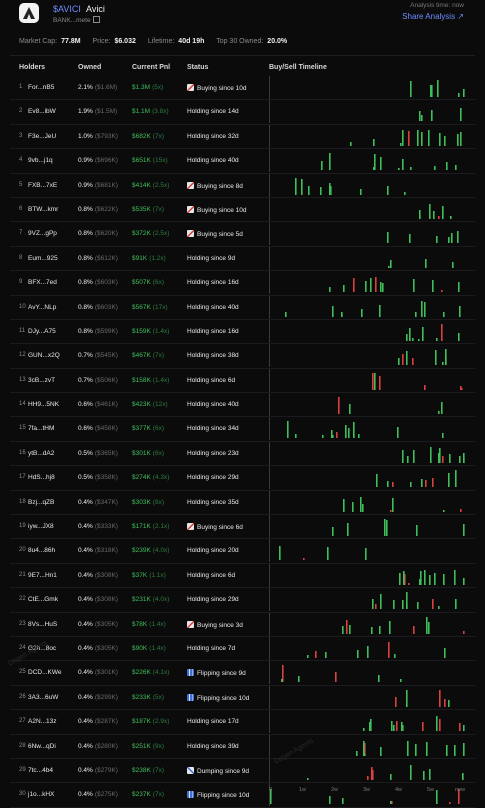 The width and height of the screenshot is (485, 808). What do you see at coordinates (42, 283) in the screenshot?
I see `holder-address: BFX...7ed` at bounding box center [42, 283].